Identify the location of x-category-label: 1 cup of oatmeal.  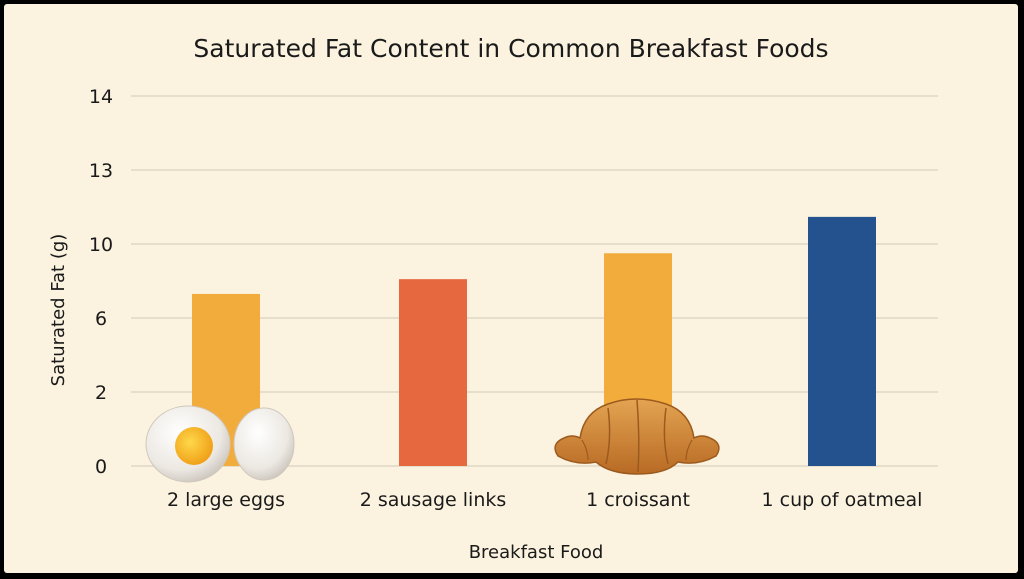
(842, 500).